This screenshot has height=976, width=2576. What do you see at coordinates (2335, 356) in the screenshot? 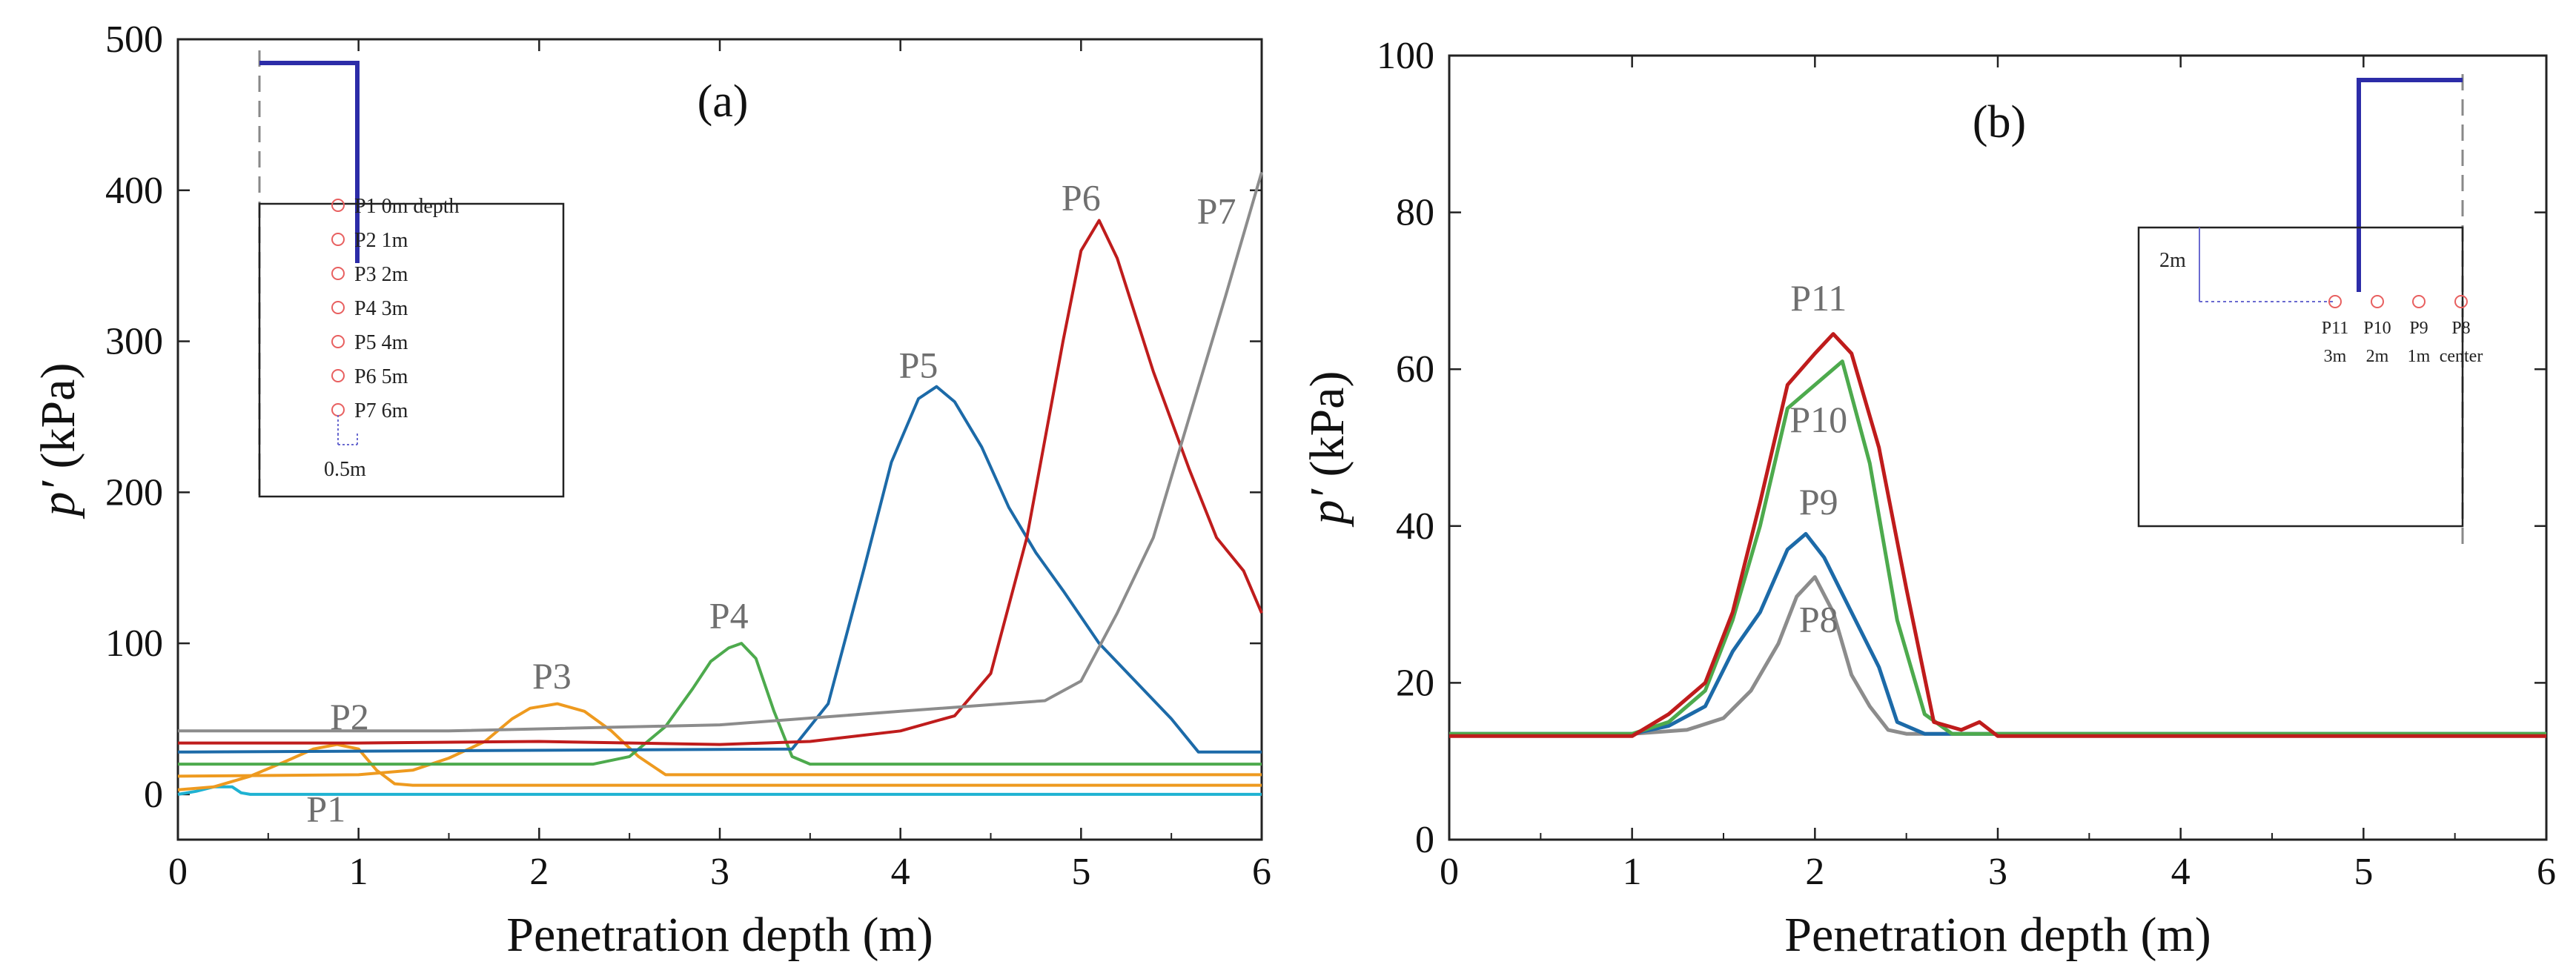
I see `inset-item-sublabel: 3m` at bounding box center [2335, 356].